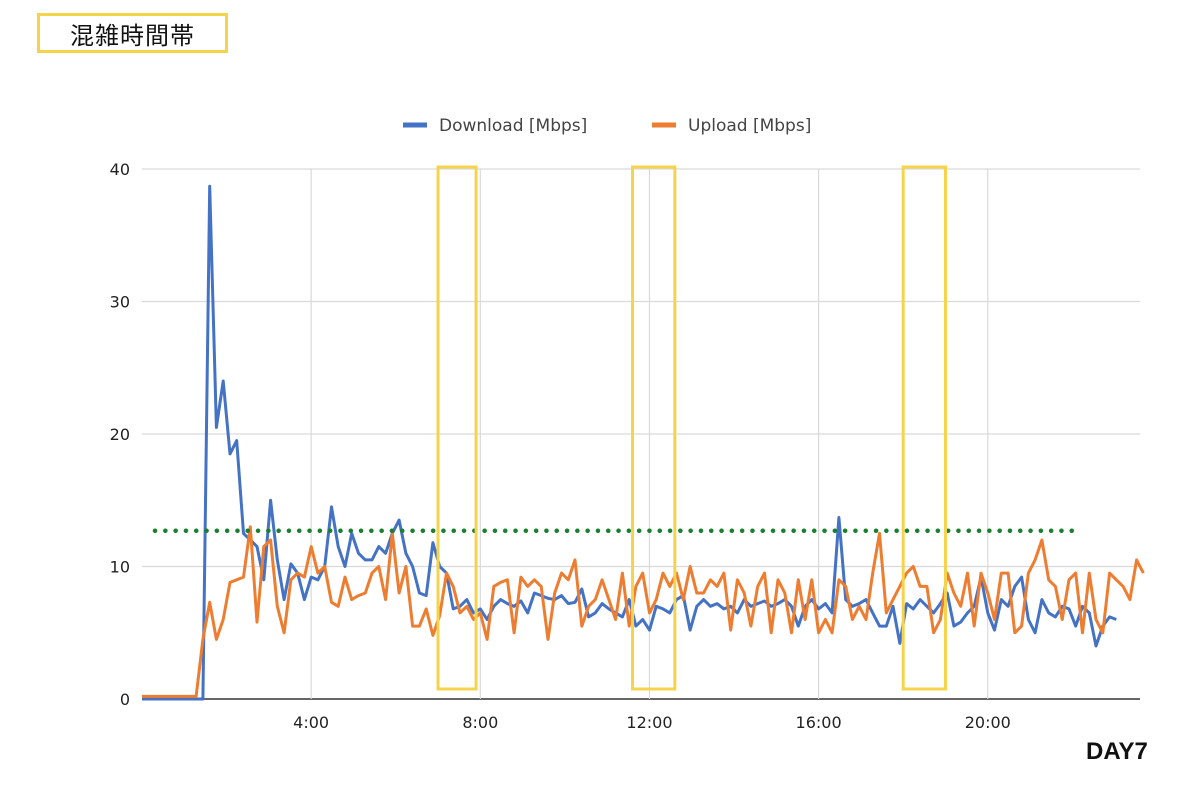 Image resolution: width=1200 pixels, height=800 pixels. What do you see at coordinates (480, 722) in the screenshot?
I see `x-tick-label: 8:00` at bounding box center [480, 722].